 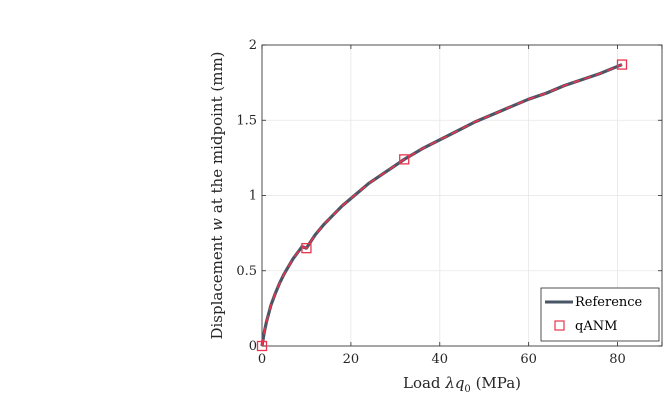 I want to click on legend-box, so click(x=600, y=314).